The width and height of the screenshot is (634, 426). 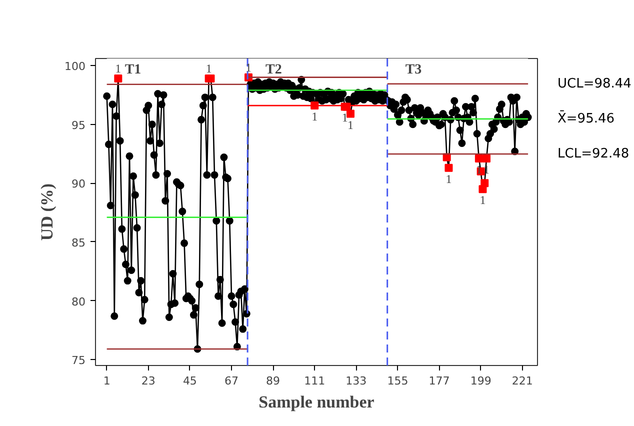 I want to click on text: LCL=92.48, so click(x=594, y=154).